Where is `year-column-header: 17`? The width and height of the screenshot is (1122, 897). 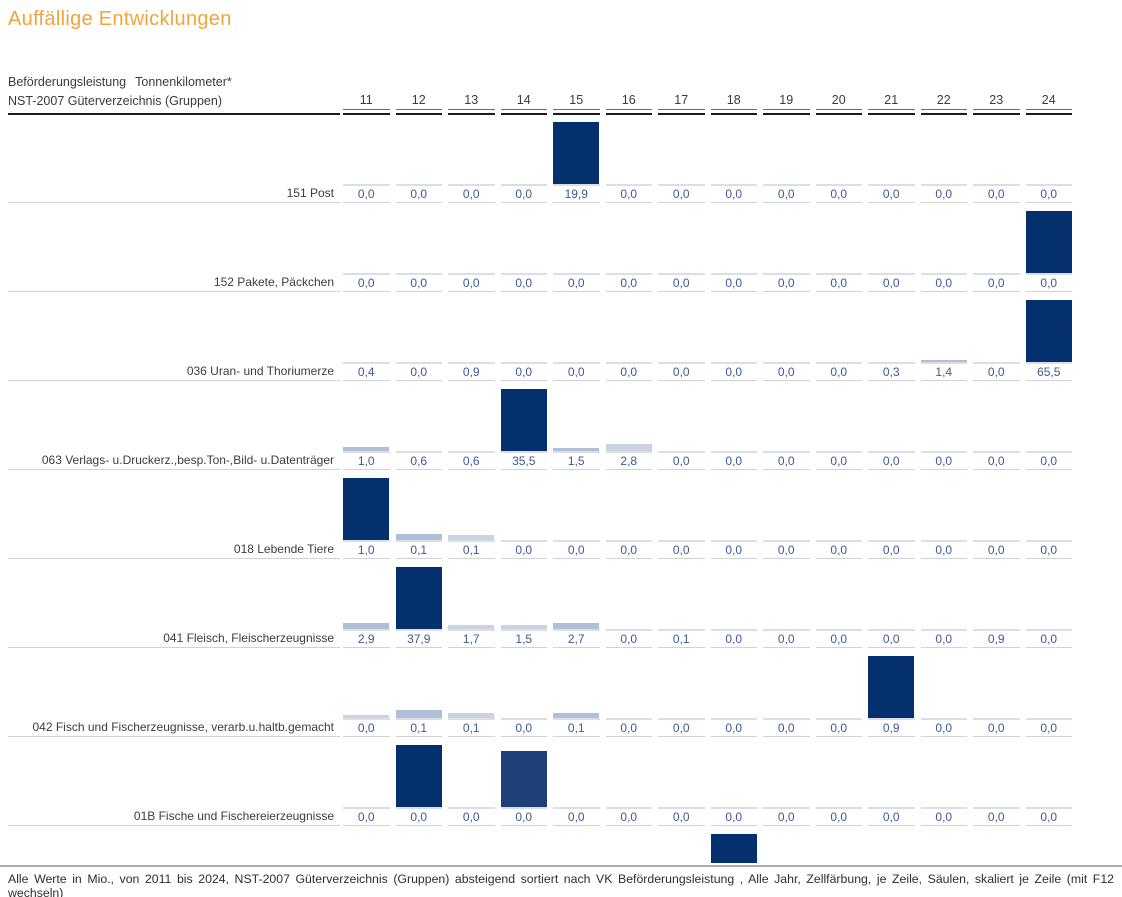
year-column-header: 17 is located at coordinates (681, 101).